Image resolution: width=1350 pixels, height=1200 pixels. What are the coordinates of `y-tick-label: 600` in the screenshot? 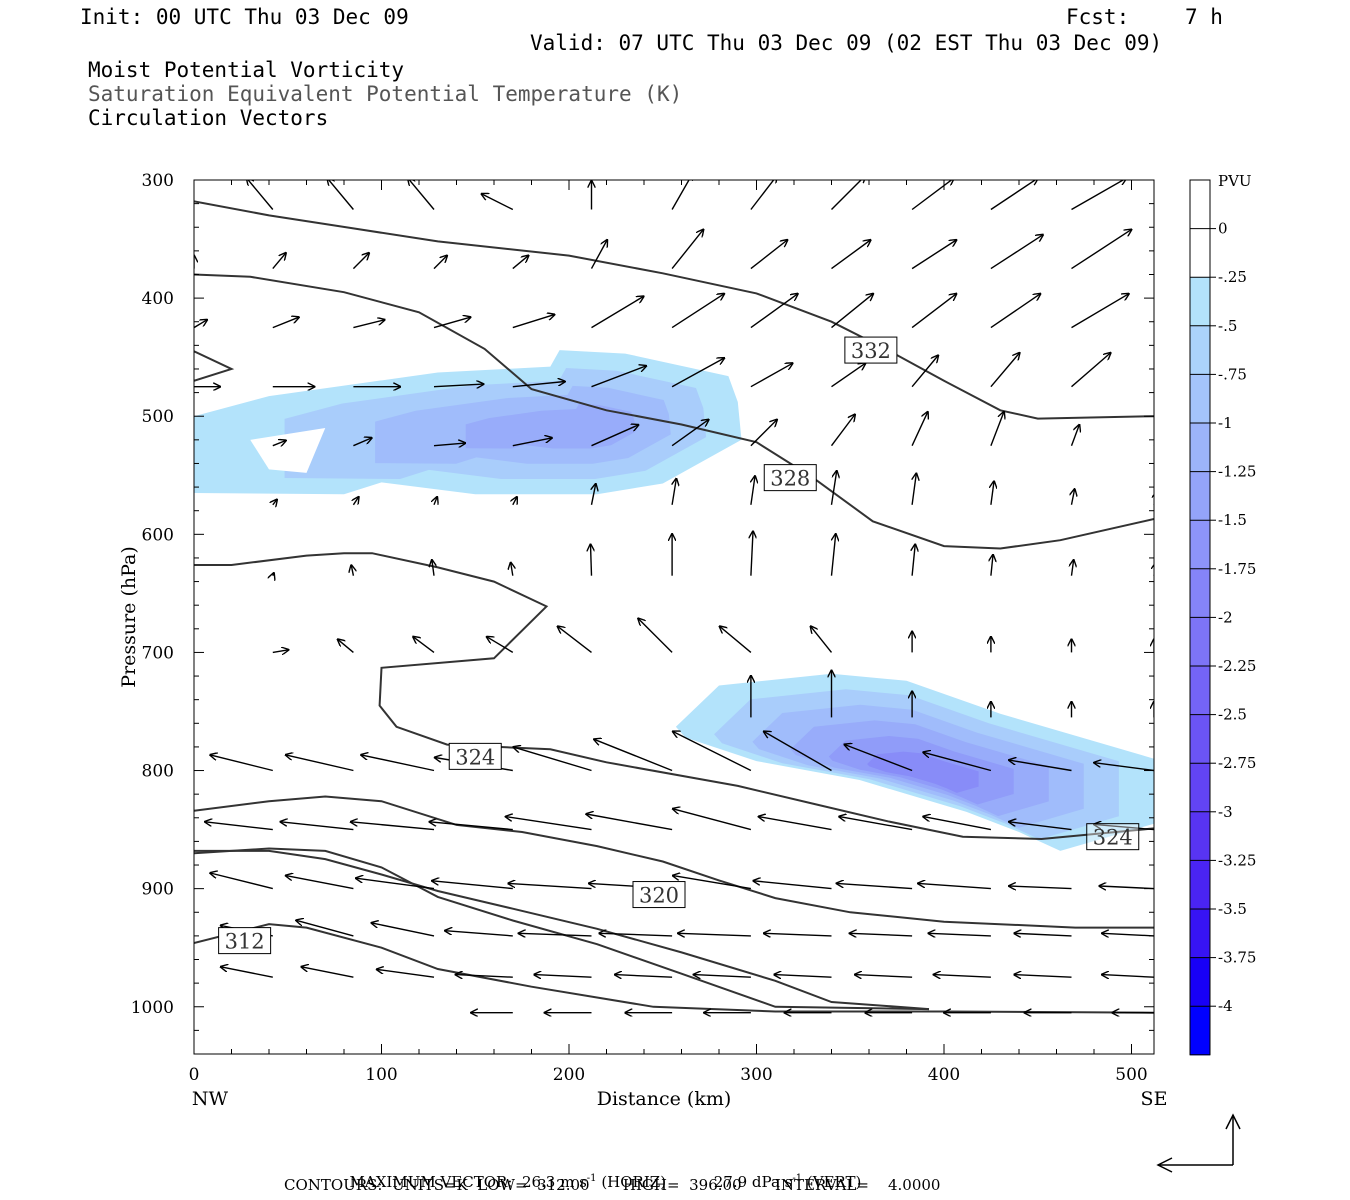 It's located at (158, 535).